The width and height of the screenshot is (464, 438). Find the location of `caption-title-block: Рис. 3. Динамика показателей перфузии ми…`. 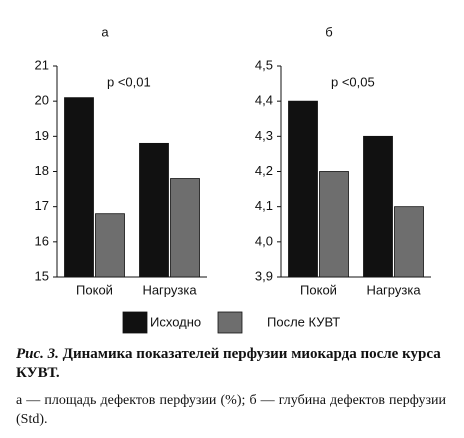

caption-title-block: Рис. 3. Динамика показателей перфузии ми… is located at coordinates (231, 364).